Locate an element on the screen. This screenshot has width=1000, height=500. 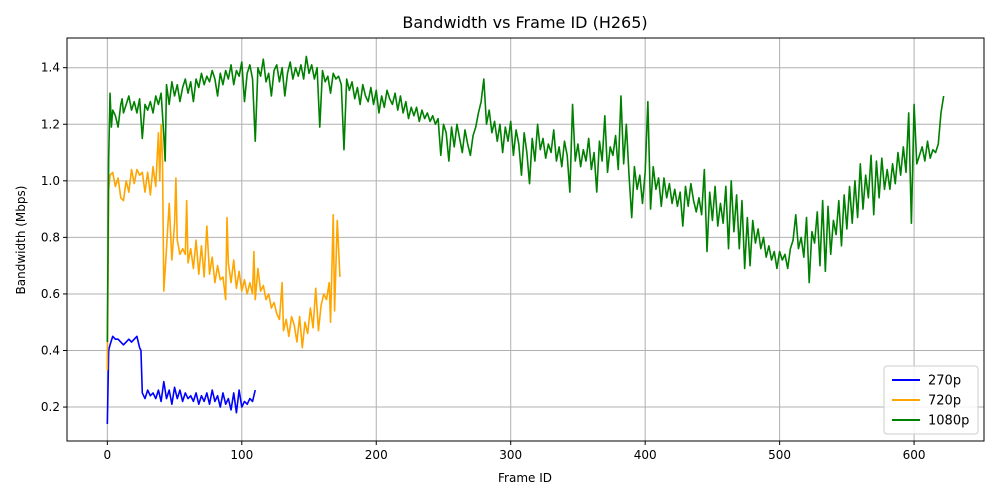
y-tick-label: 0.2 is located at coordinates (50, 407).